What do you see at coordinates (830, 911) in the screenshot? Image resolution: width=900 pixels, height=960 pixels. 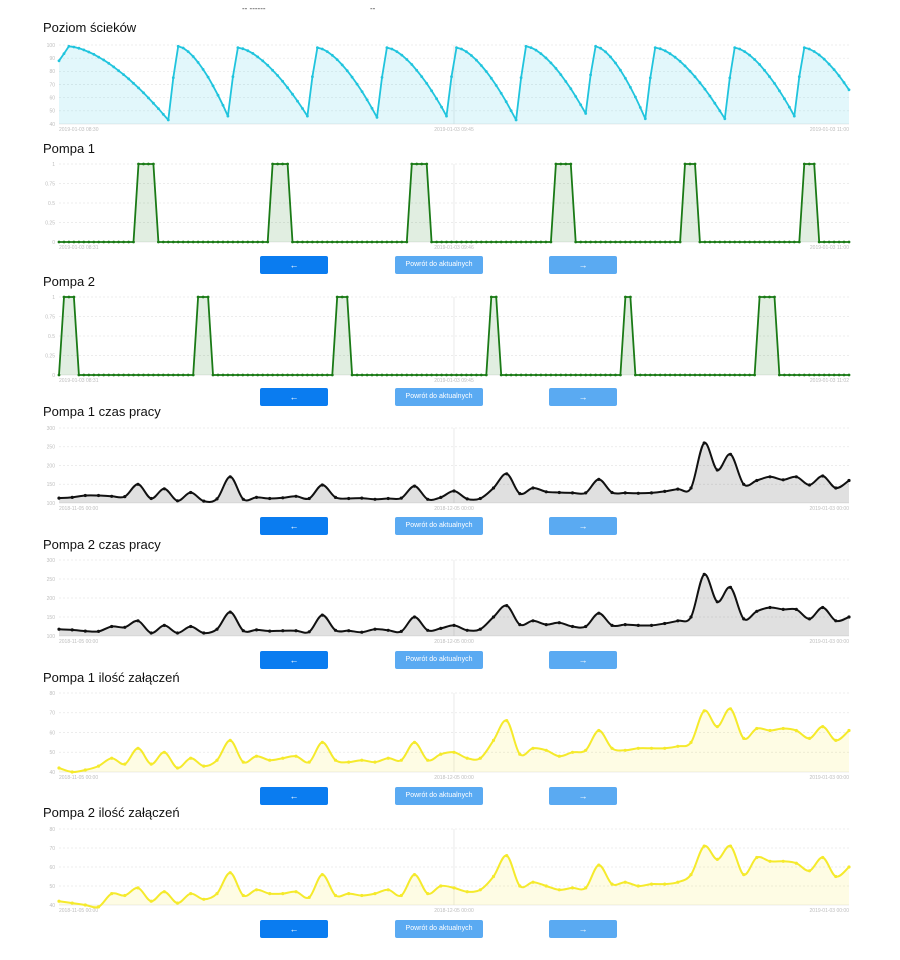 I see `x-tick-label: 2019-01-03 00:00` at bounding box center [830, 911].